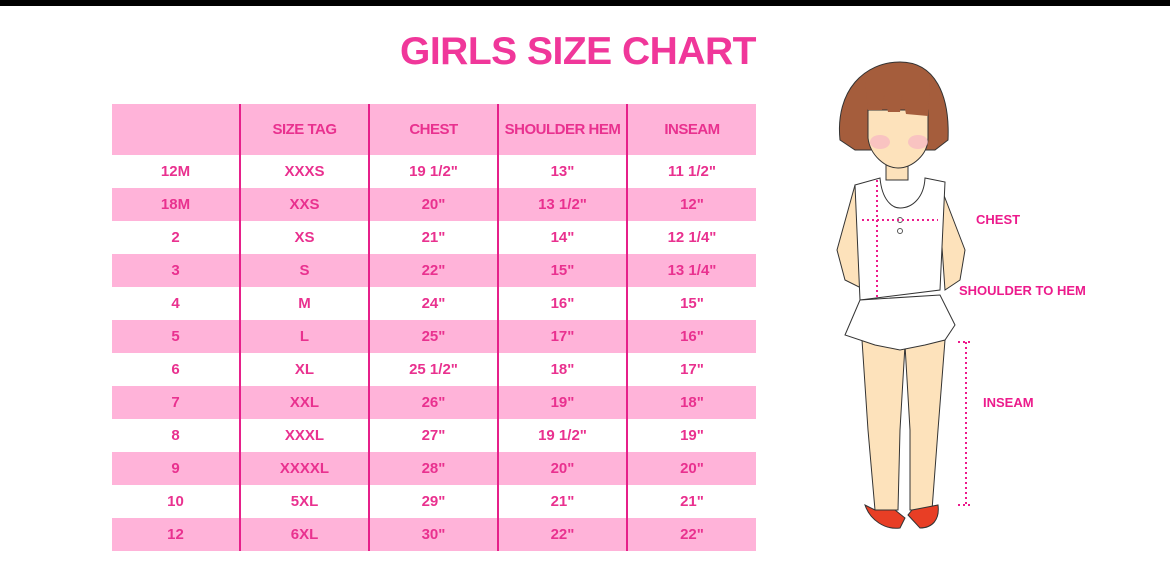 The height and width of the screenshot is (582, 1170). I want to click on table-cell: 25 1/2", so click(433, 369).